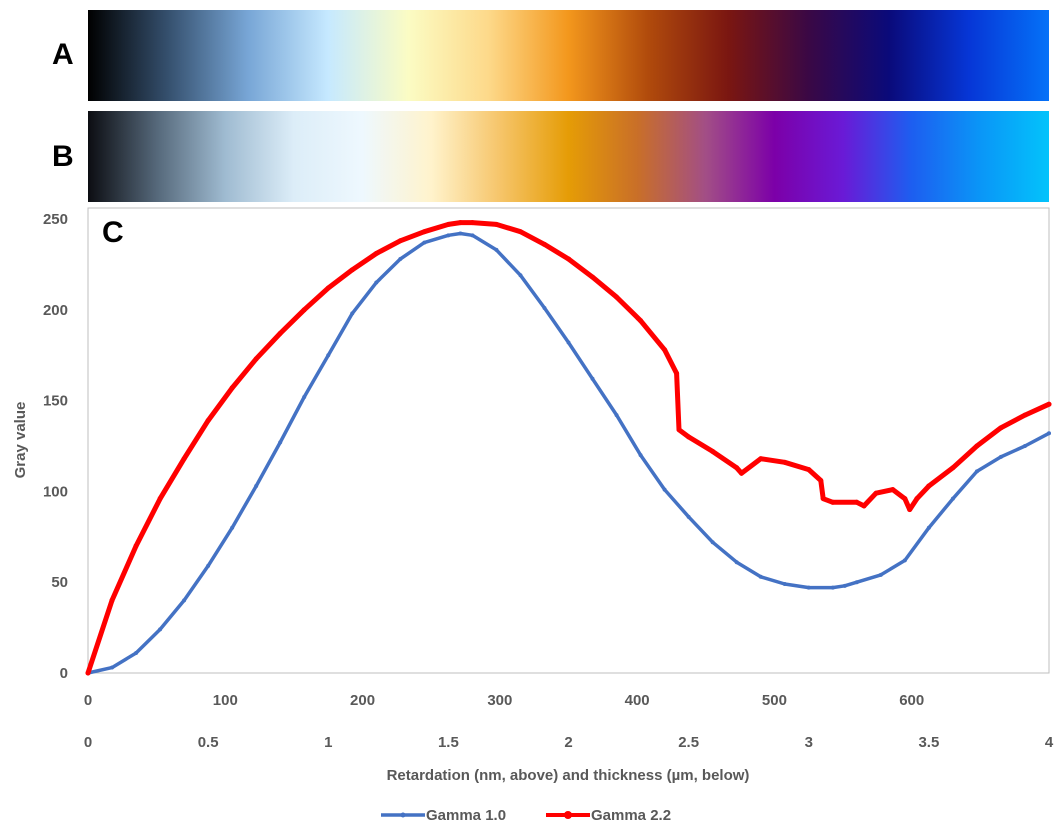 The height and width of the screenshot is (836, 1057). Describe the element at coordinates (448, 742) in the screenshot. I see `x-tick-label-bottom: 1.5` at that location.